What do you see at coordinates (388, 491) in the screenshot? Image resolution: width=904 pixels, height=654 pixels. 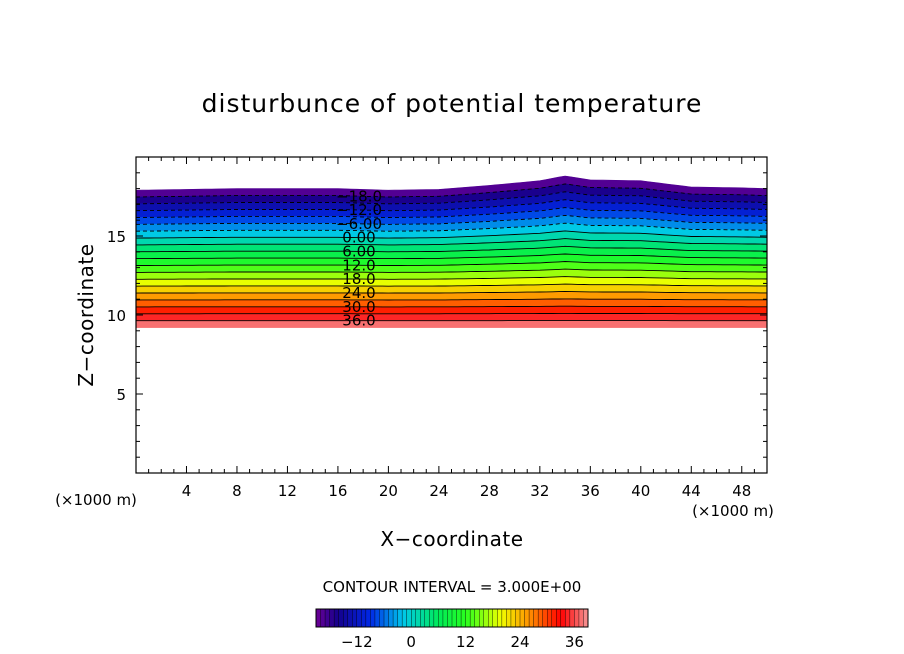 I see `x-tick-label: 20` at bounding box center [388, 491].